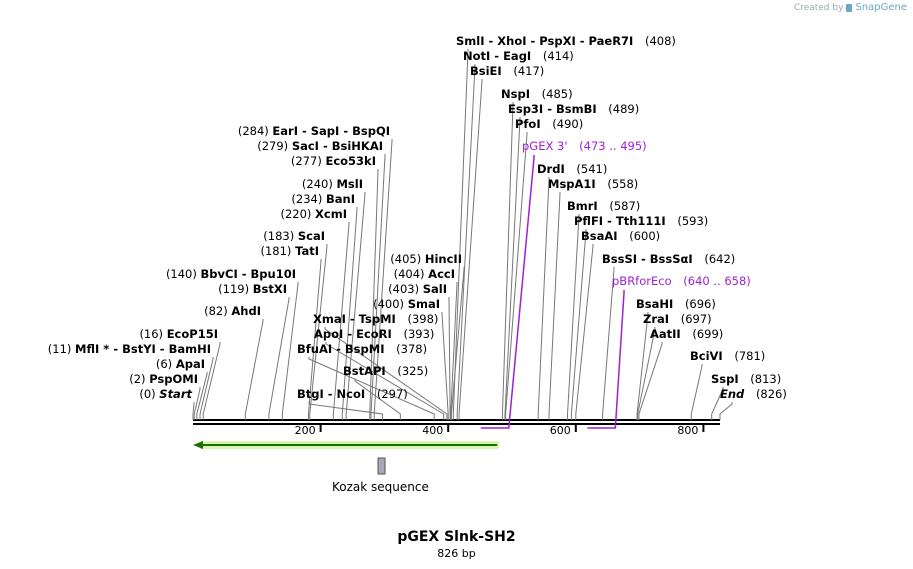  I want to click on primer-label: pBRforEco (640 .. 658), so click(681, 281).